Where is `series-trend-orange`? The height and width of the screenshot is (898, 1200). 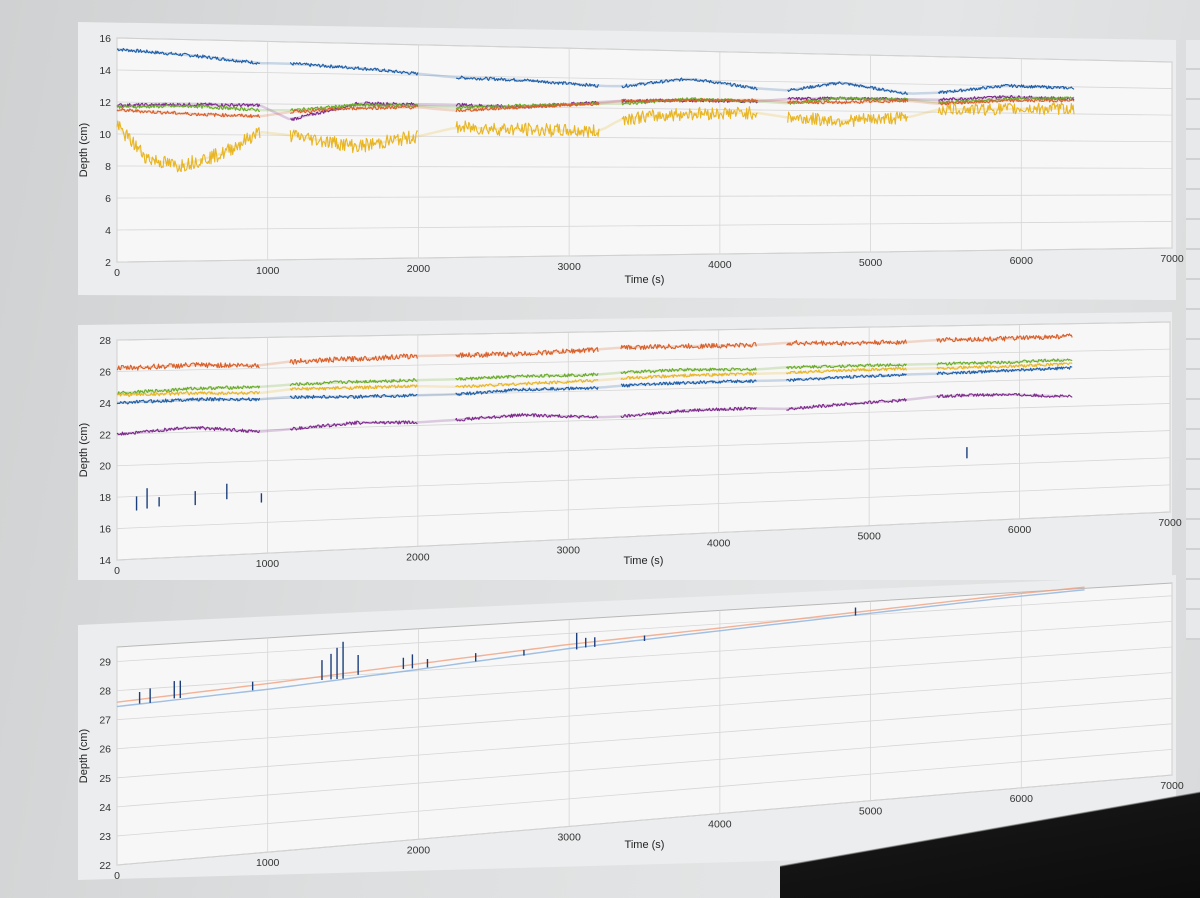 series-trend-orange is located at coordinates (591, 108).